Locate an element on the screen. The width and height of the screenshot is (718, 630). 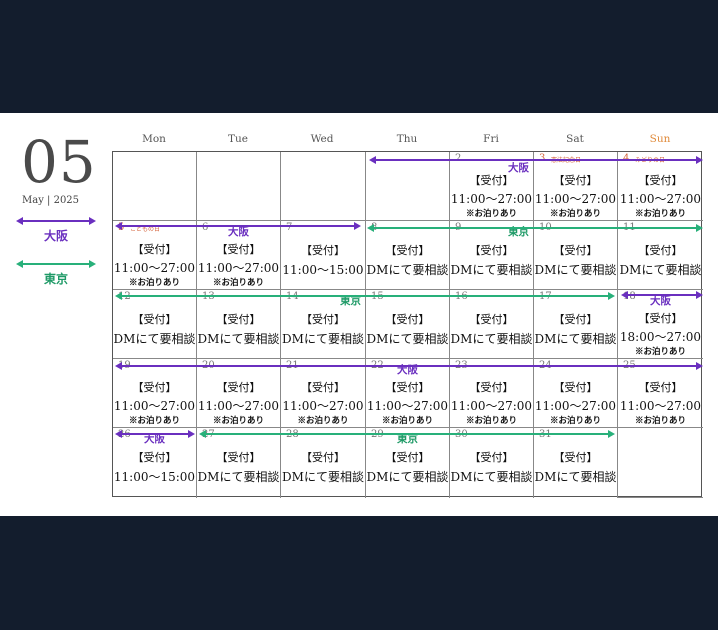
day-cell: 14東京【受付】DMにて要相談 is located at coordinates (323, 324).